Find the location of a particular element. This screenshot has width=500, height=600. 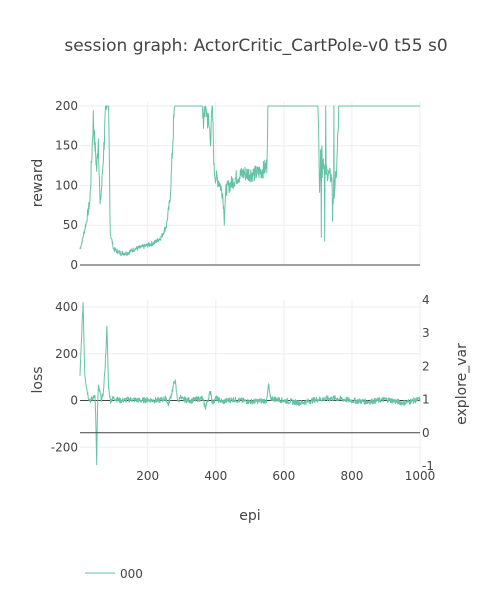

right-tick-label: 0 is located at coordinates (426, 433).